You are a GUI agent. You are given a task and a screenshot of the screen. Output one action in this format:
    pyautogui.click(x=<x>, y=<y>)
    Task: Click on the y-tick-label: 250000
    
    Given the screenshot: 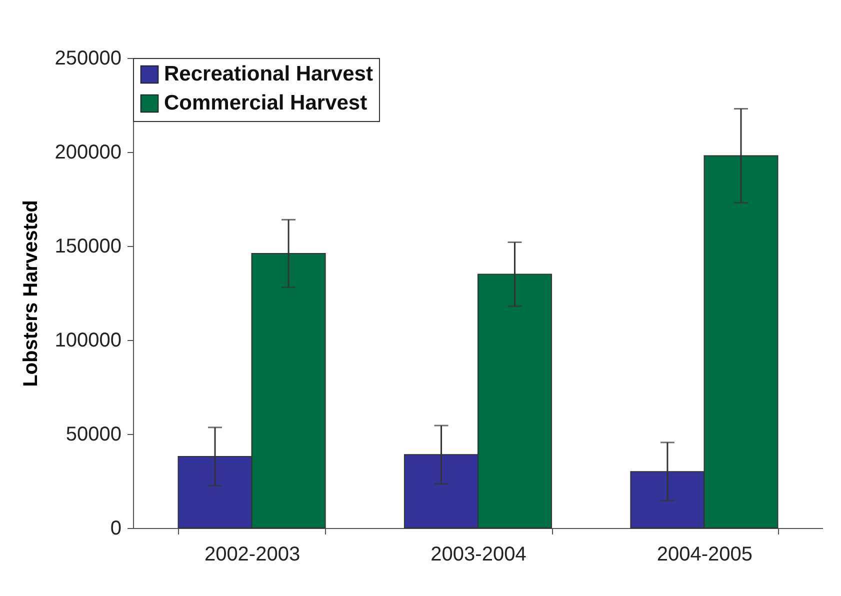 What is the action you would take?
    pyautogui.click(x=88, y=59)
    